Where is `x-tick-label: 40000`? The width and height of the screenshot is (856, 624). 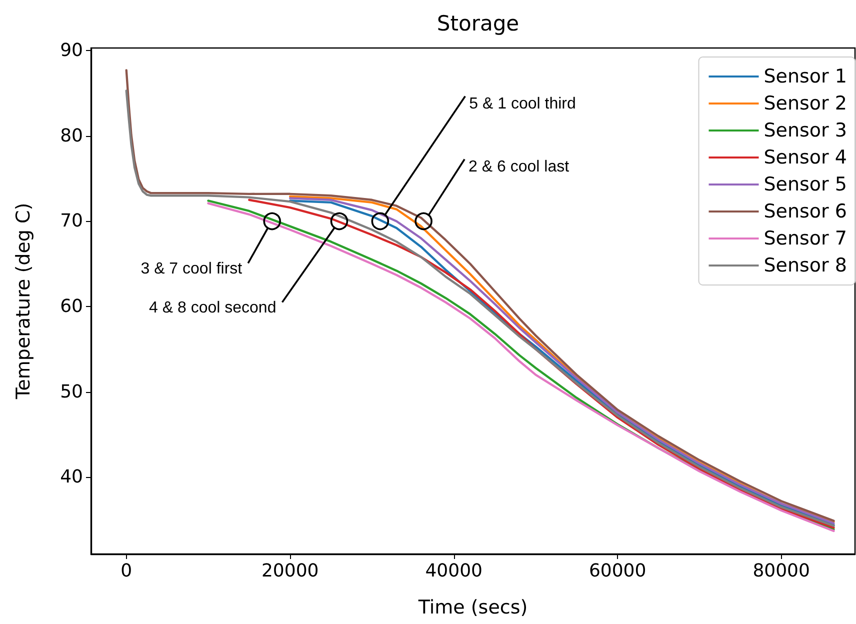
x-tick-label: 40000 is located at coordinates (453, 571).